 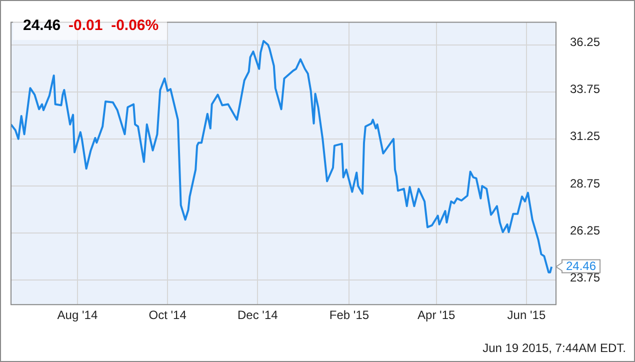 I want to click on y-tick-label: 33.75, so click(x=585, y=89).